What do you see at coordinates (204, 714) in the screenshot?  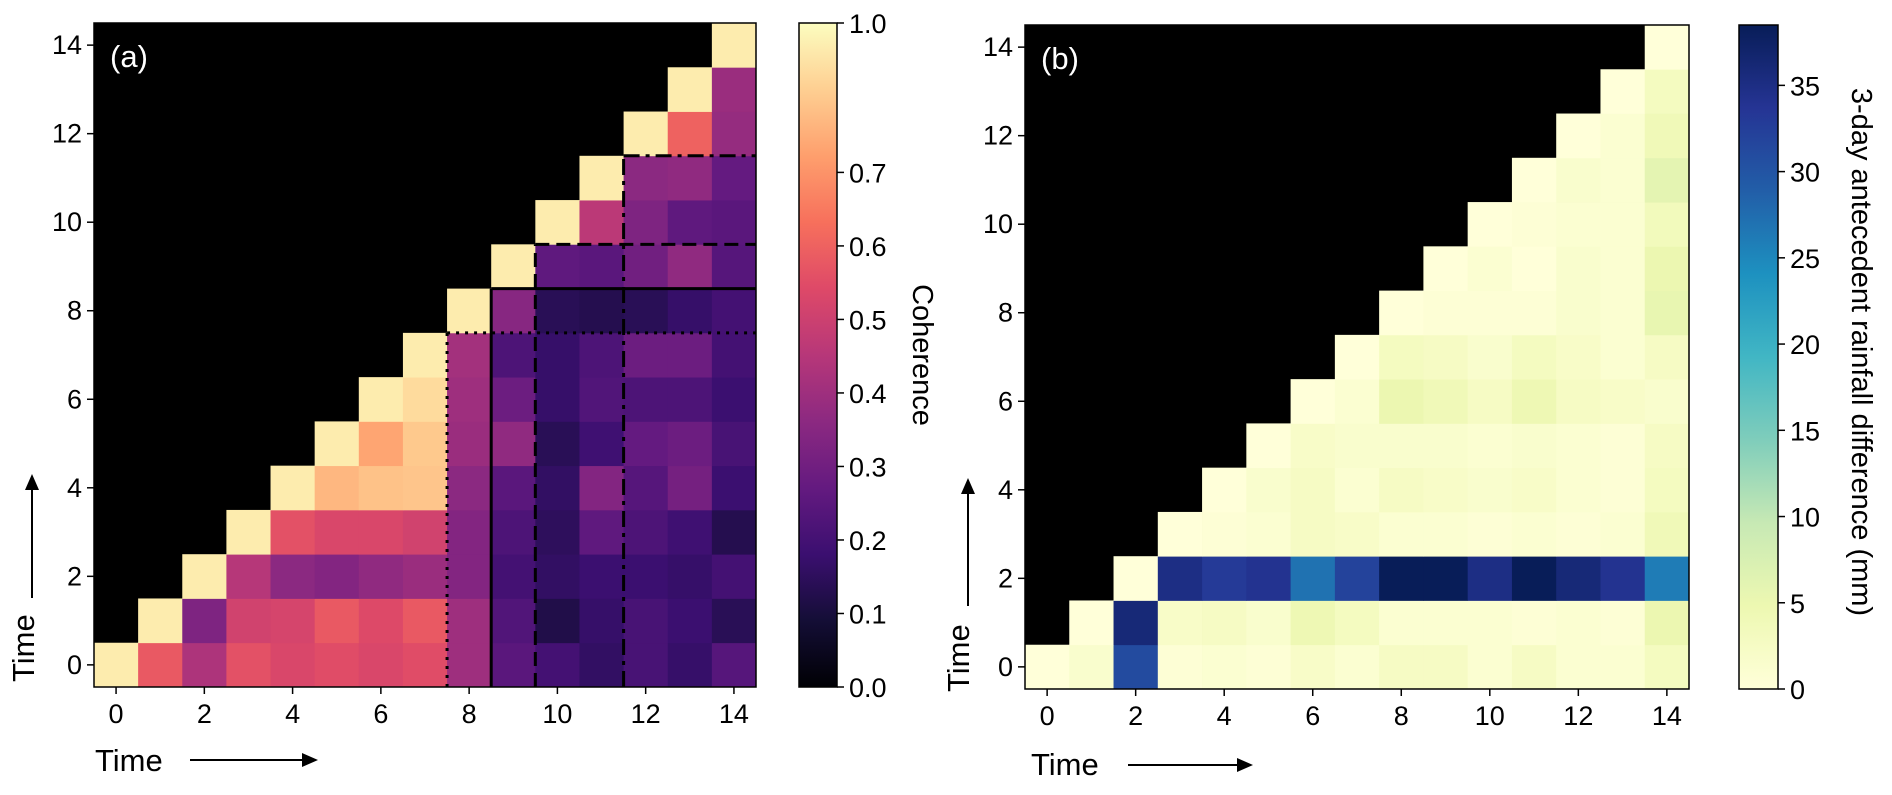 I see `x-tick-label: 2` at bounding box center [204, 714].